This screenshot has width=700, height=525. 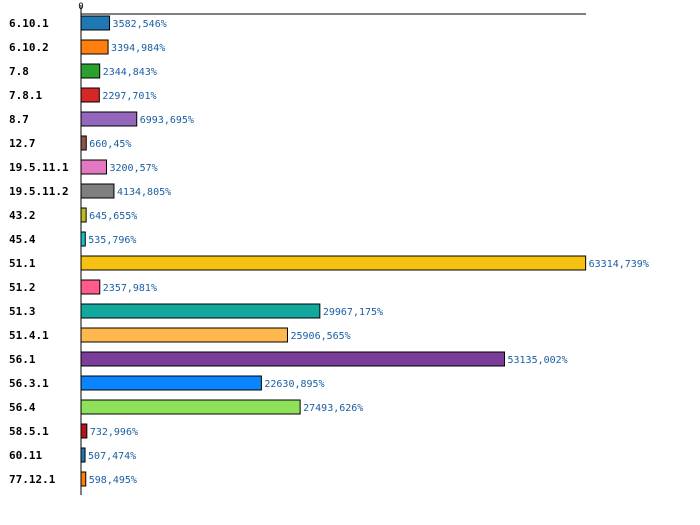 I want to click on value-label: 3394,984%, so click(x=138, y=48).